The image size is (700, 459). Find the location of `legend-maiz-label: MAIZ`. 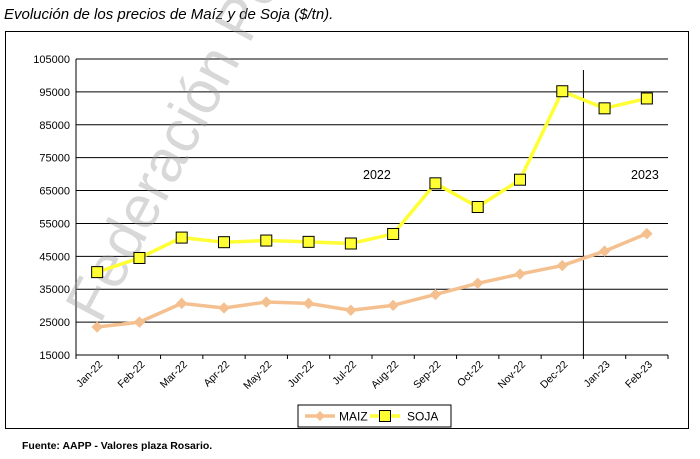

legend-maiz-label: MAIZ is located at coordinates (353, 417).